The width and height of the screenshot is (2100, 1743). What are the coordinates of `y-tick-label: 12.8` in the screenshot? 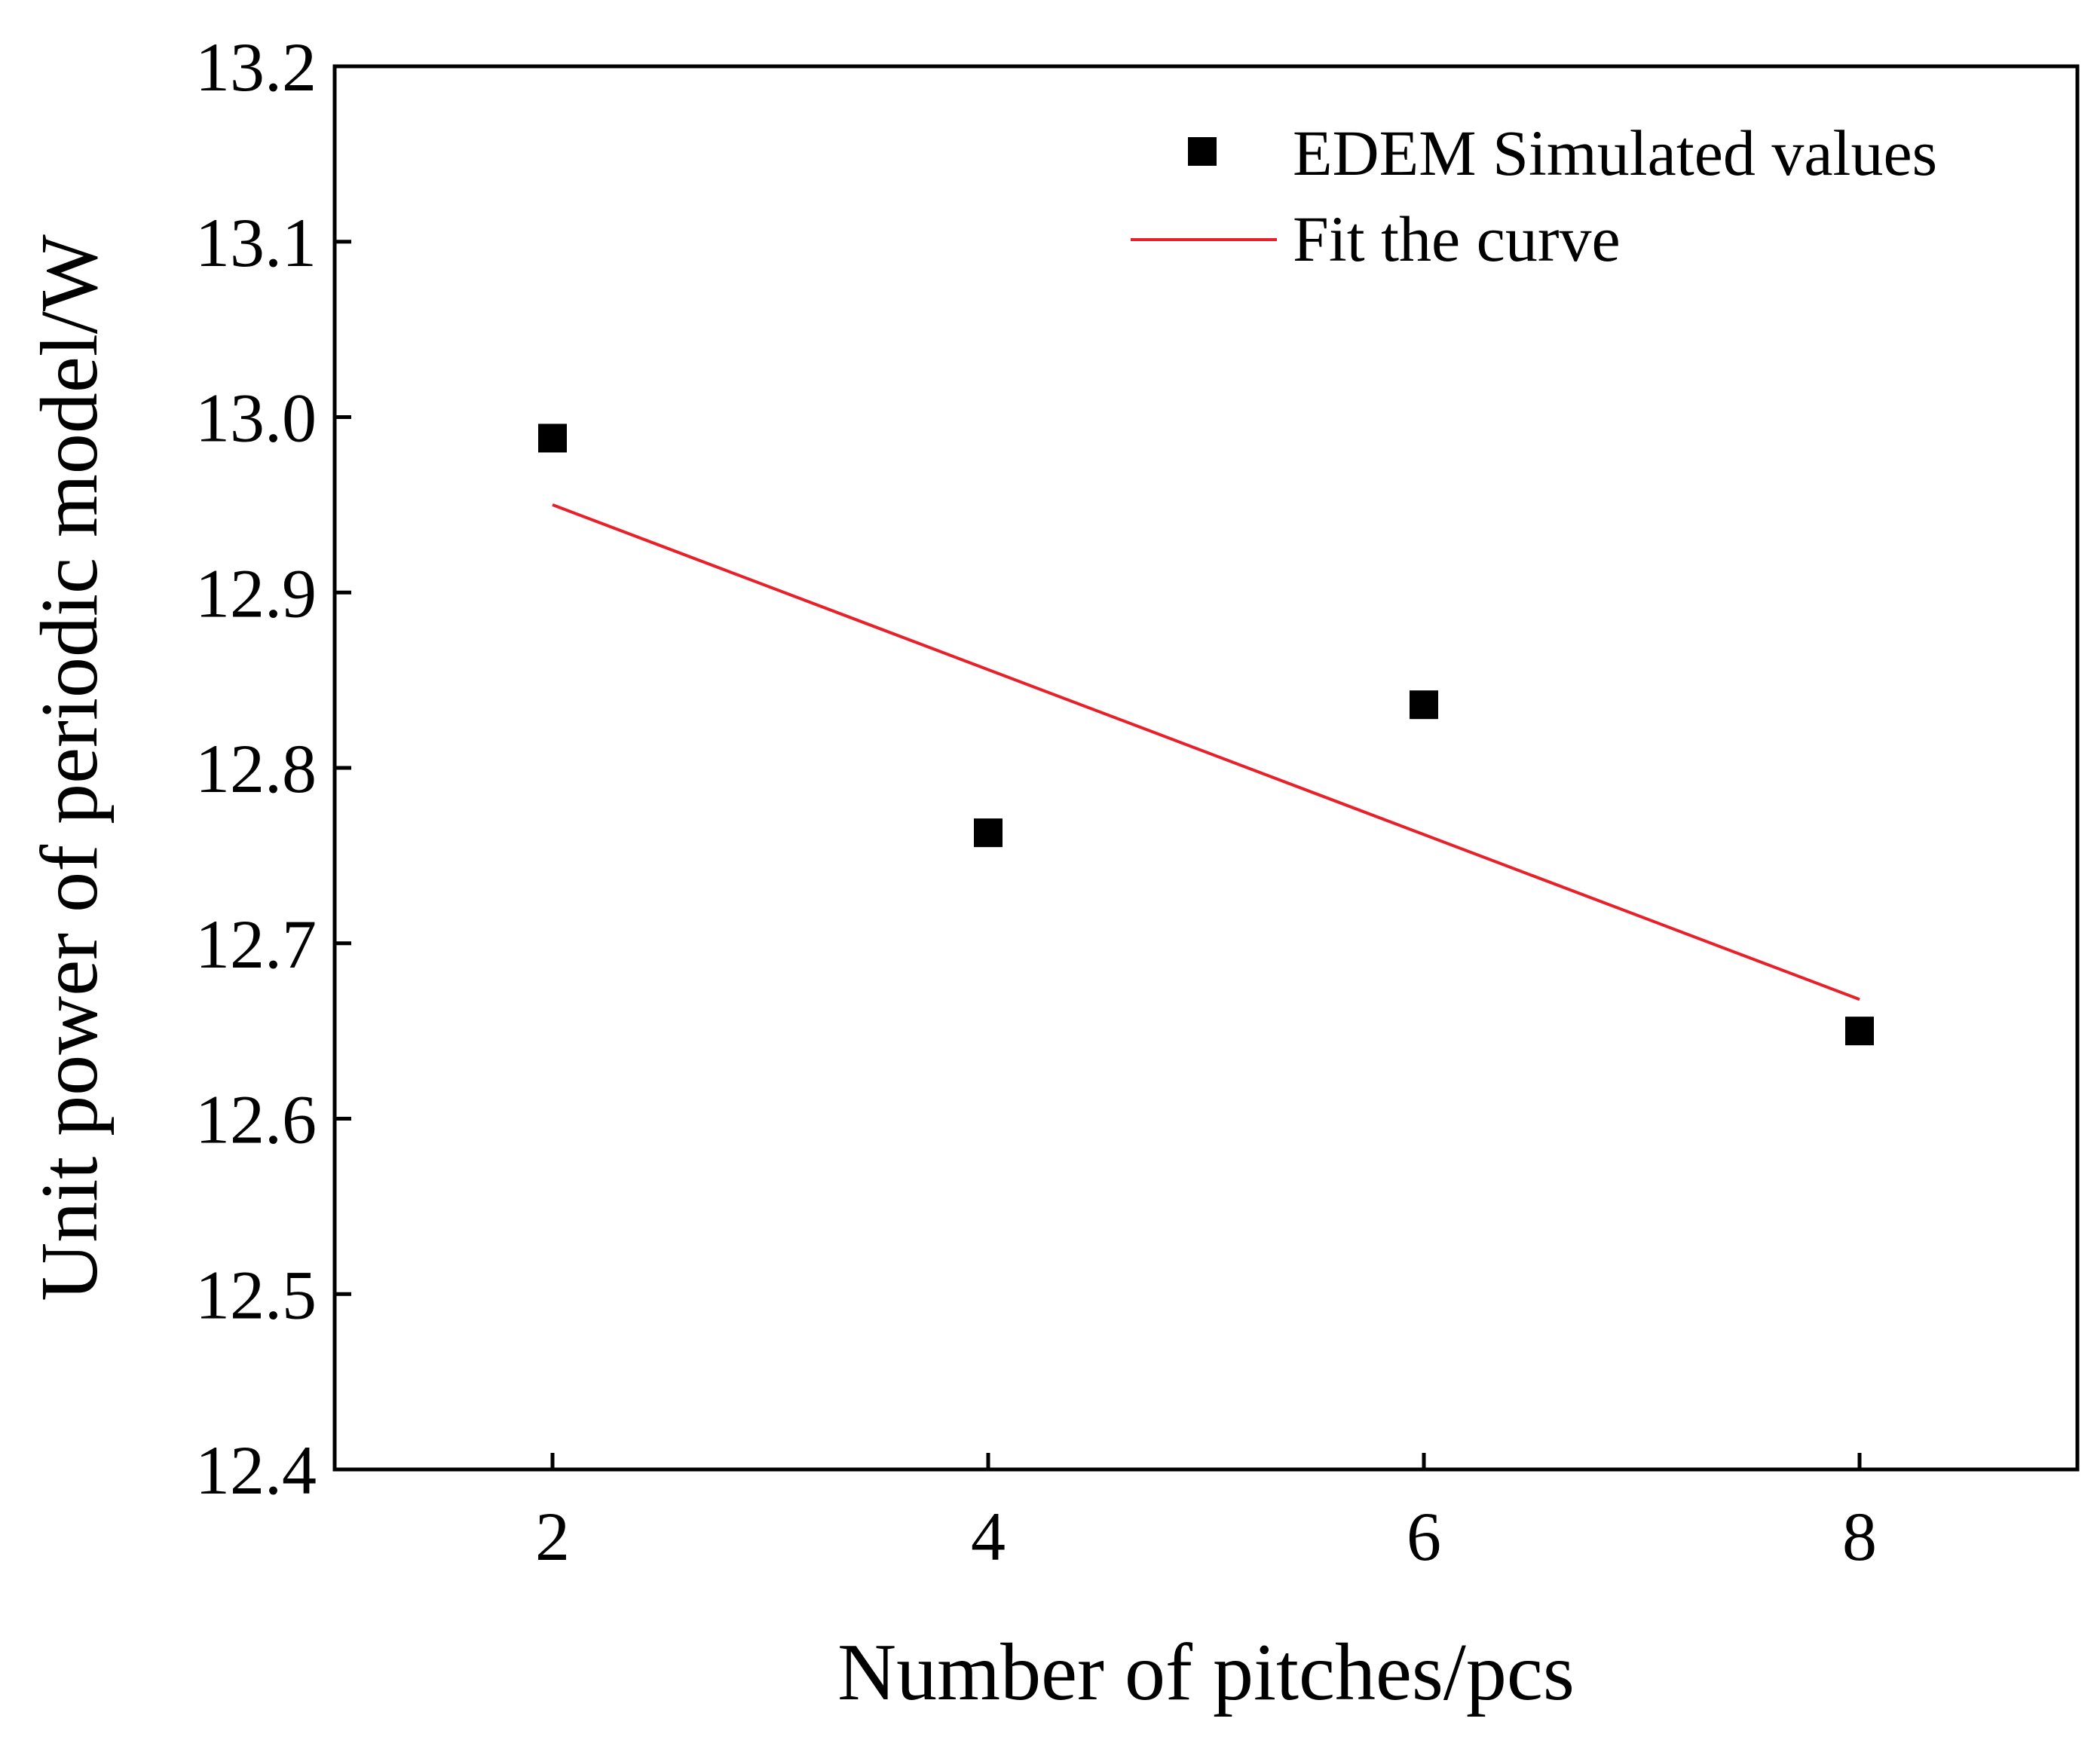 It's located at (256, 768).